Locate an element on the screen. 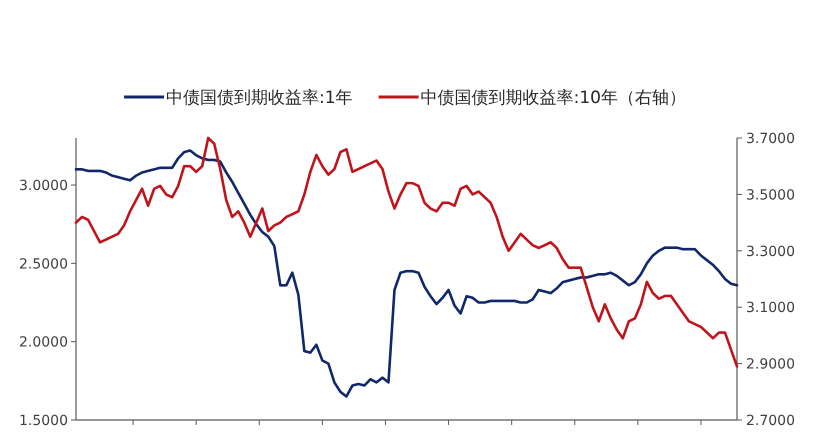 This screenshot has height=433, width=830. y2-tick-label: 2.7000 is located at coordinates (770, 421).